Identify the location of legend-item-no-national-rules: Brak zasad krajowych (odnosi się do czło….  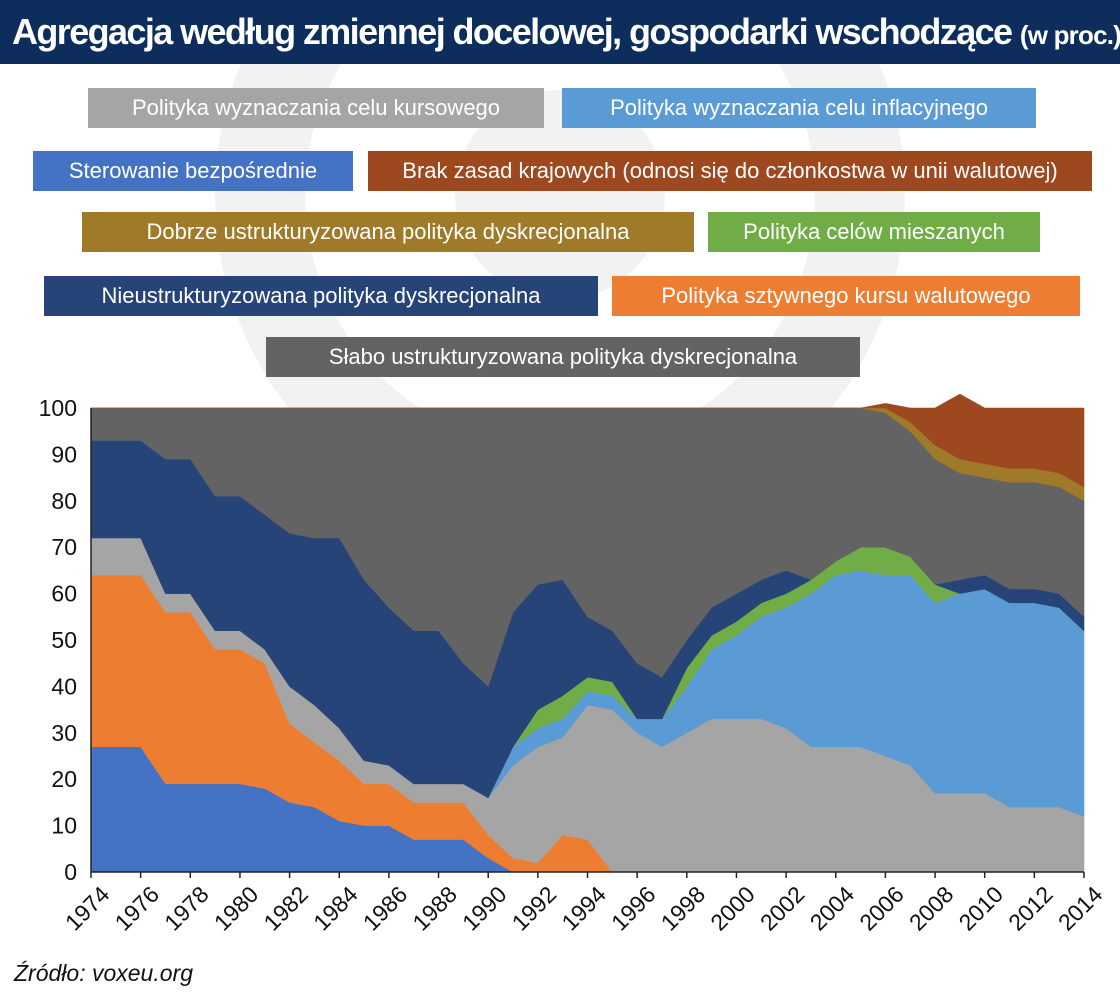
(730, 171).